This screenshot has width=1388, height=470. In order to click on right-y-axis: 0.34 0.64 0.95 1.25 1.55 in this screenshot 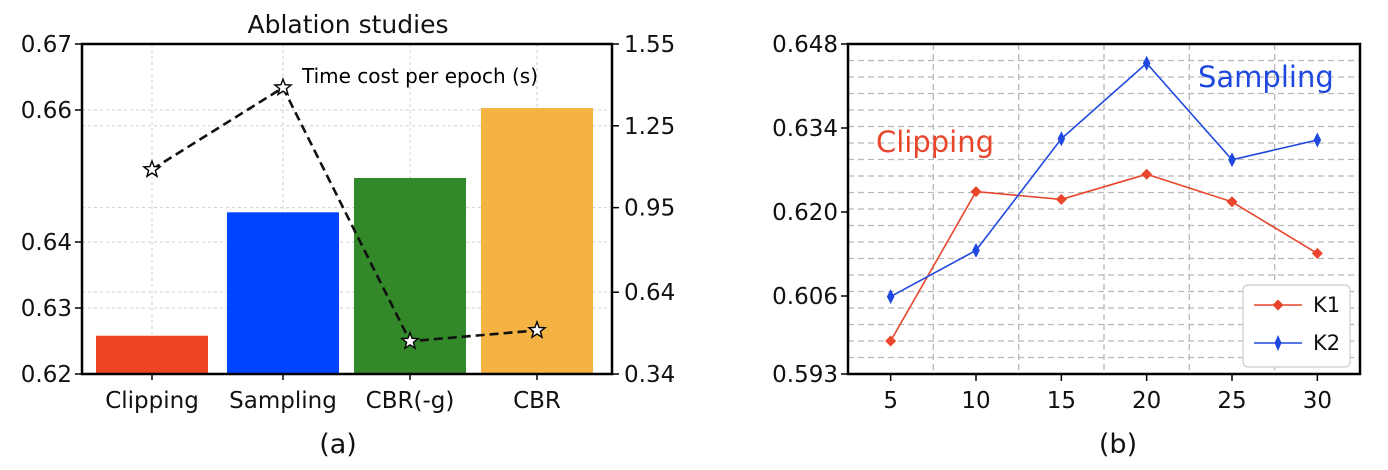, I will do `click(643, 210)`.